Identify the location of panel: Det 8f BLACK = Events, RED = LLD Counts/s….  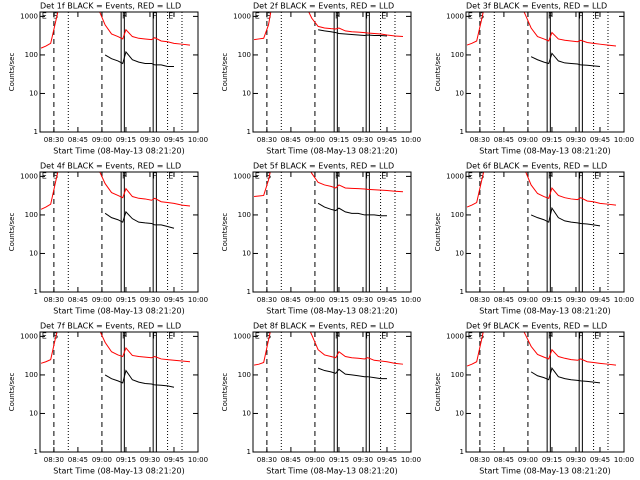
(321, 399).